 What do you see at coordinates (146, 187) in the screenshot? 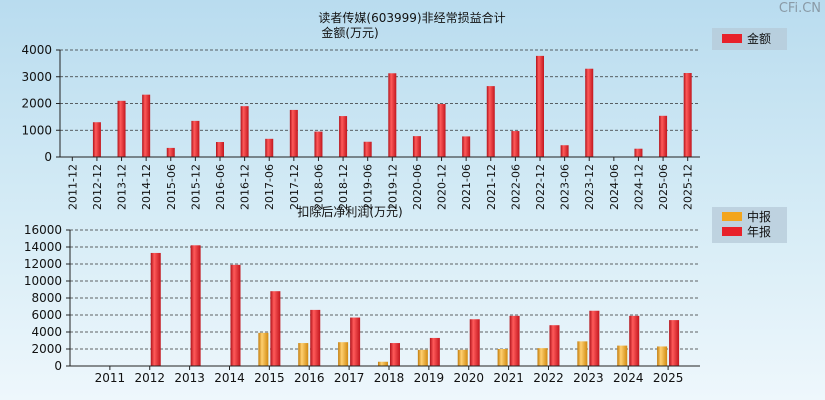
I see `x-tick-label: 2014-12` at bounding box center [146, 187].